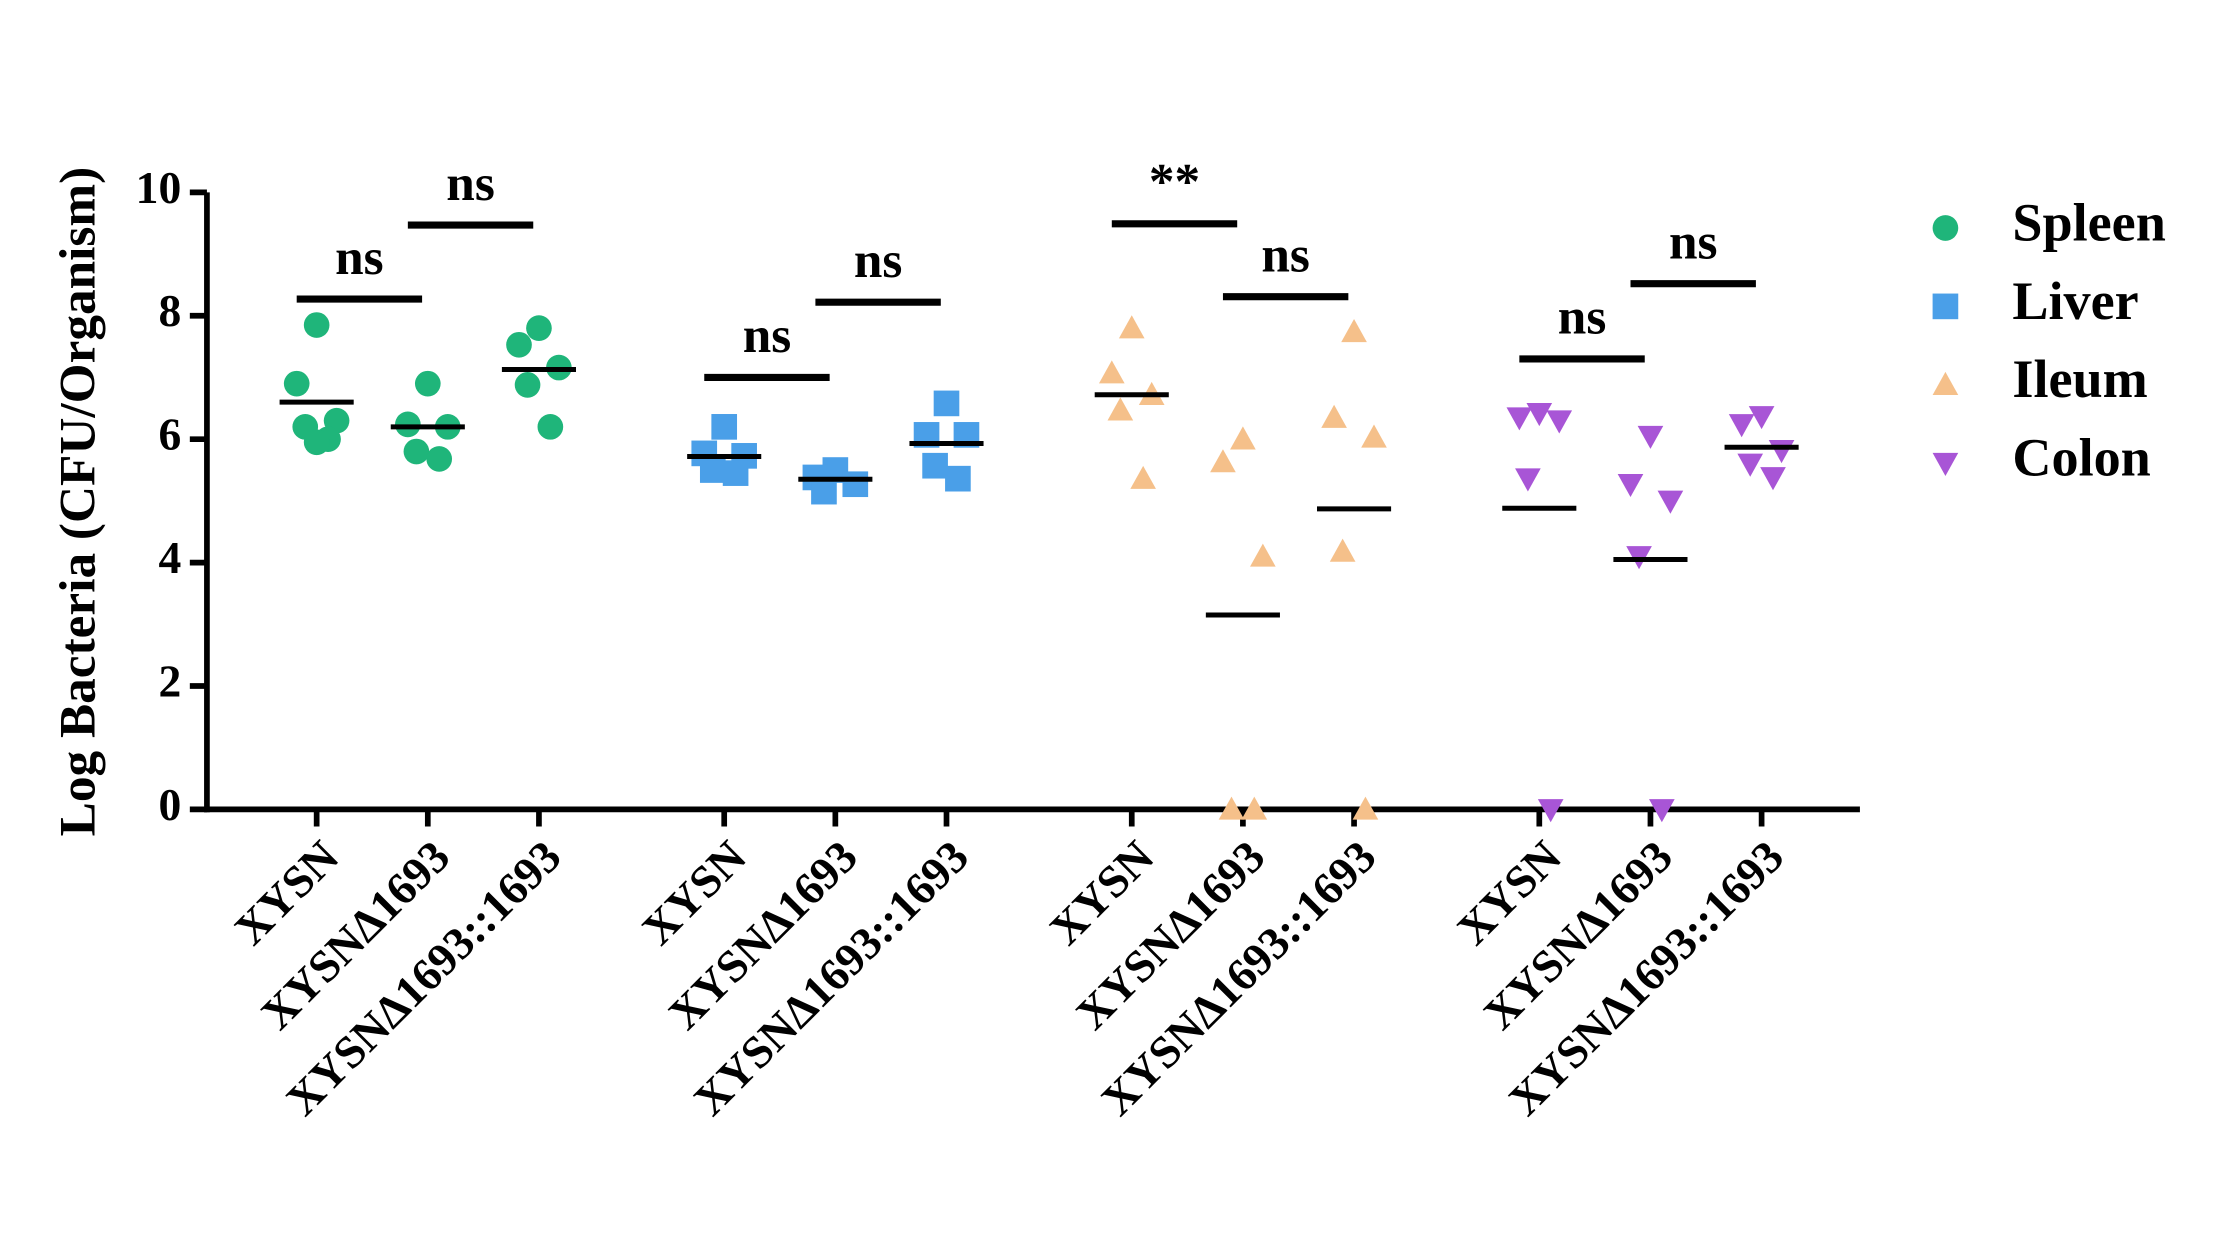 Image resolution: width=2235 pixels, height=1254 pixels. I want to click on legend-label: Spleen, so click(2088, 222).